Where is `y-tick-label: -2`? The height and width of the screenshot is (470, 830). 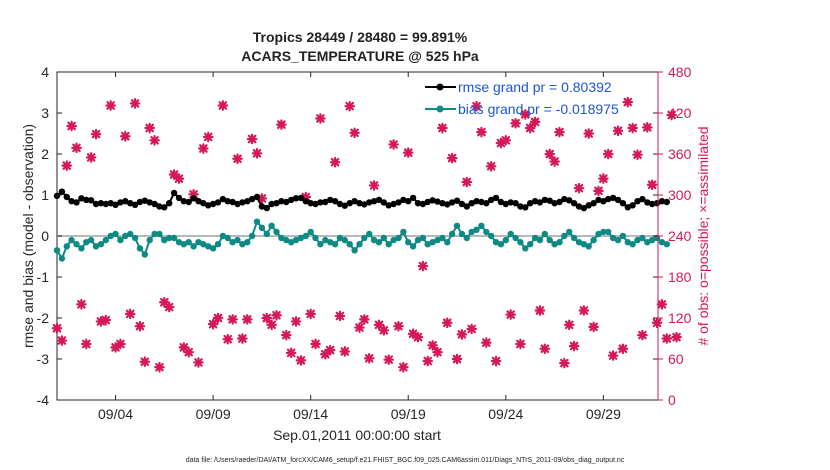
y-tick-label: -2 is located at coordinates (43, 318).